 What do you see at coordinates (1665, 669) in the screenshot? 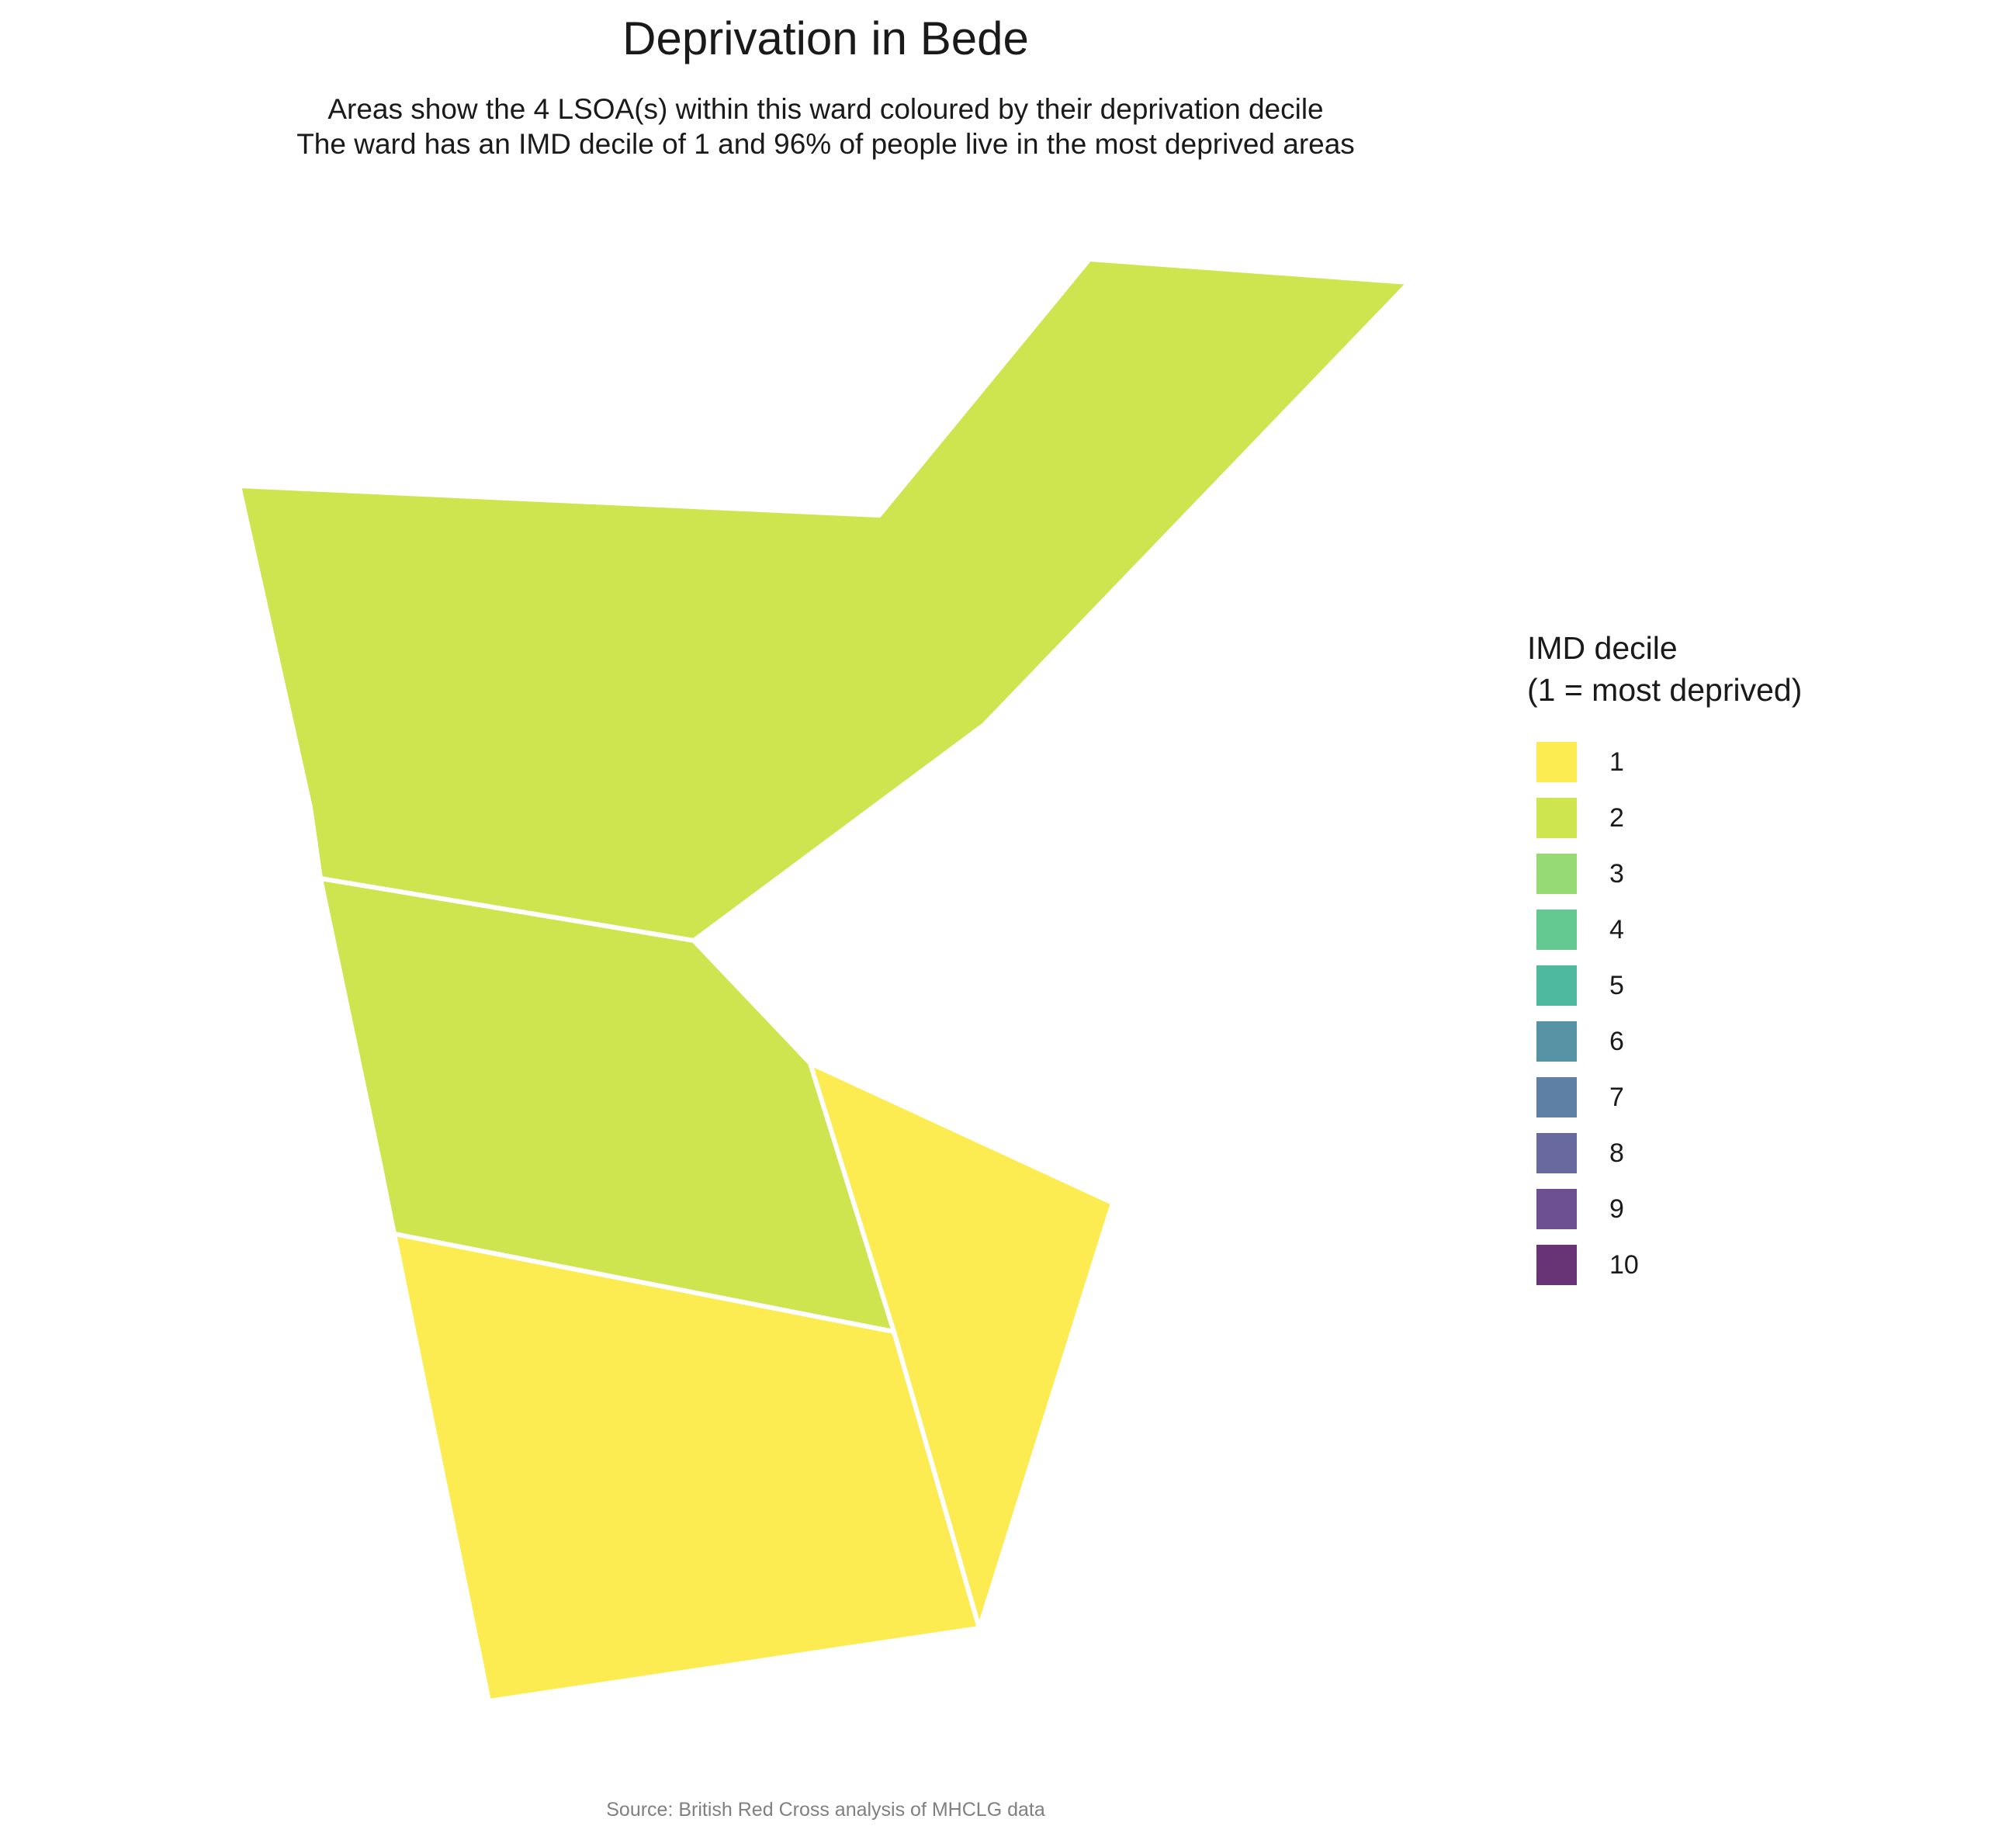
I see `legend-title: IMD decile (1 = most deprived)` at bounding box center [1665, 669].